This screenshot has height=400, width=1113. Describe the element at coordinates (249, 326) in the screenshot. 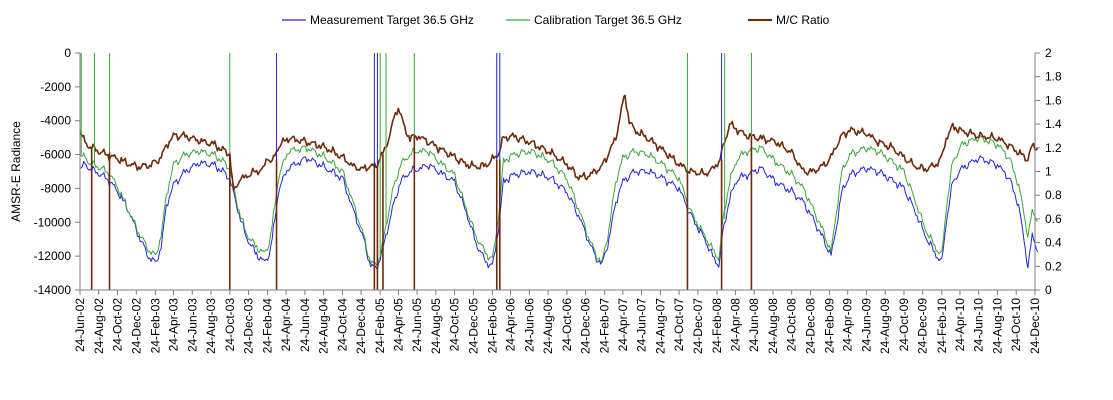

I see `x-tick-label: 24-Dec-03` at that location.